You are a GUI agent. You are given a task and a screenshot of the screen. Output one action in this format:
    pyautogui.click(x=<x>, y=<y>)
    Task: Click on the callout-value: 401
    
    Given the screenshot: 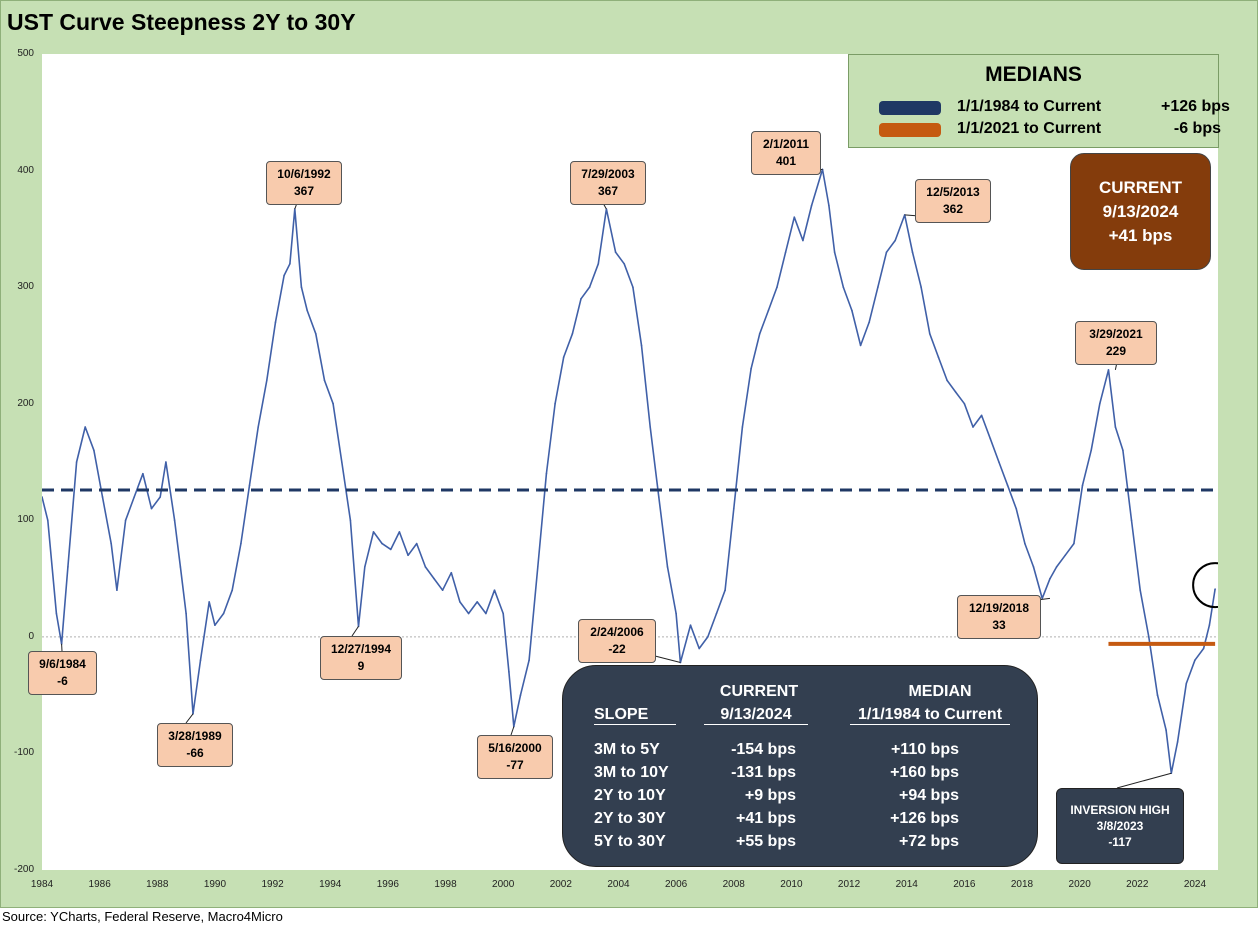 What is the action you would take?
    pyautogui.click(x=786, y=161)
    